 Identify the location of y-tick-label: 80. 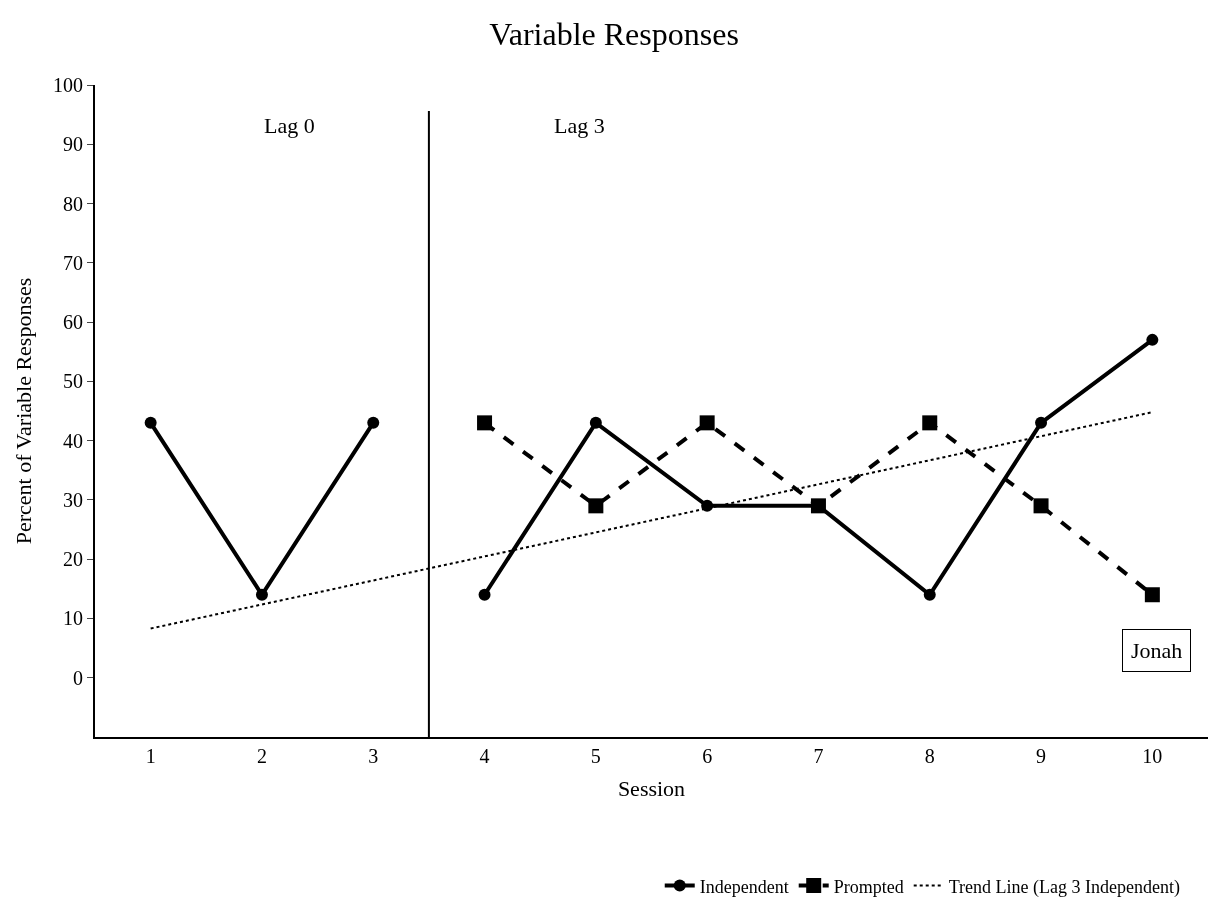
(73, 203).